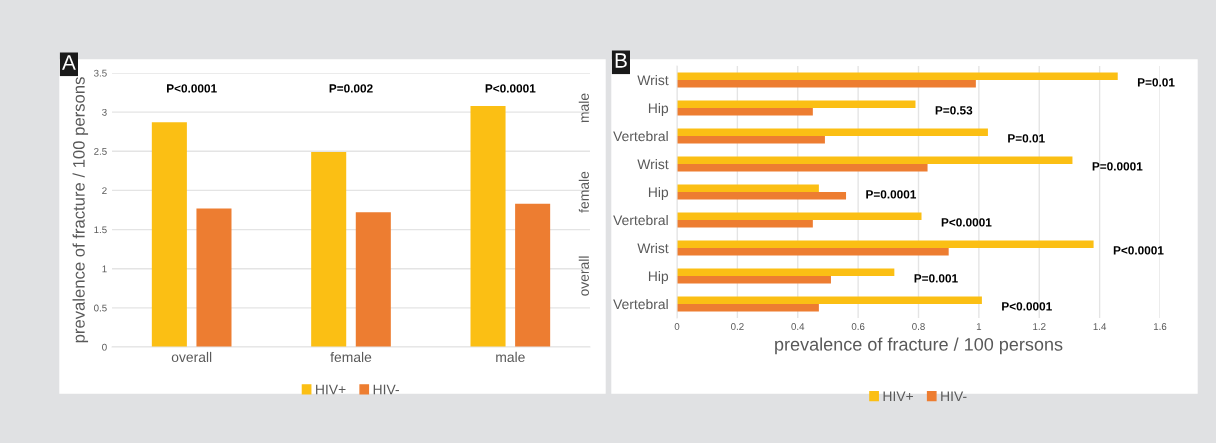  Describe the element at coordinates (858, 326) in the screenshot. I see `x-tick-label: 0.6` at that location.